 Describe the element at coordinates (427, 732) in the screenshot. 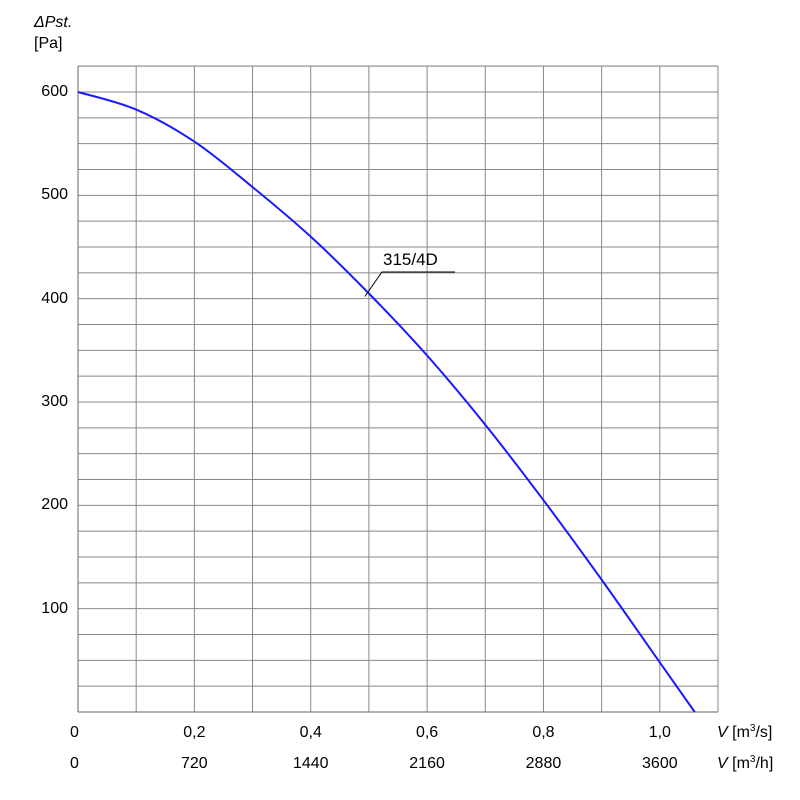

I see `x-tick-label: 0,6` at that location.